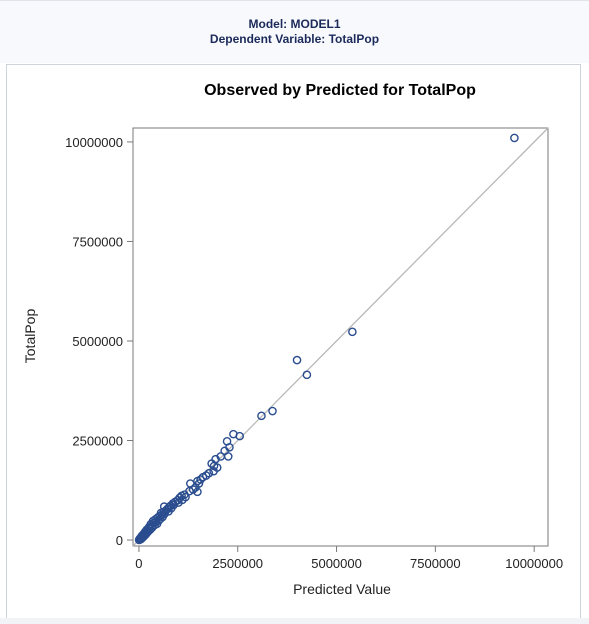 Image resolution: width=589 pixels, height=624 pixels. What do you see at coordinates (294, 24) in the screenshot?
I see `model-label: Model: MODEL1` at bounding box center [294, 24].